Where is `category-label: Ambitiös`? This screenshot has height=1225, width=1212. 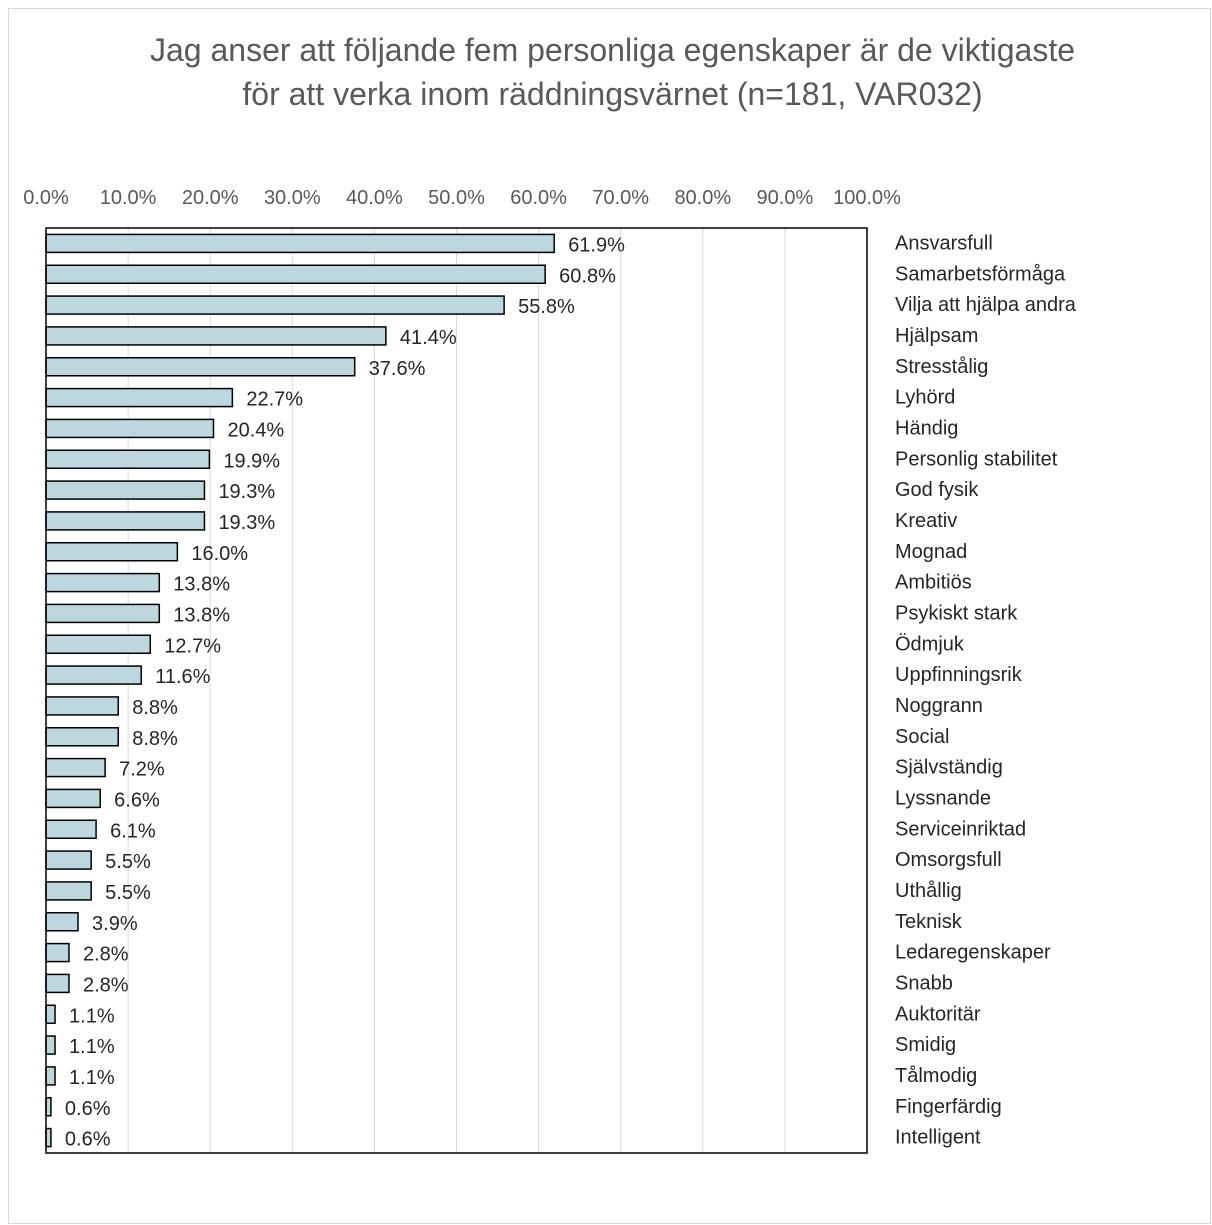
category-label: Ambitiös is located at coordinates (933, 583).